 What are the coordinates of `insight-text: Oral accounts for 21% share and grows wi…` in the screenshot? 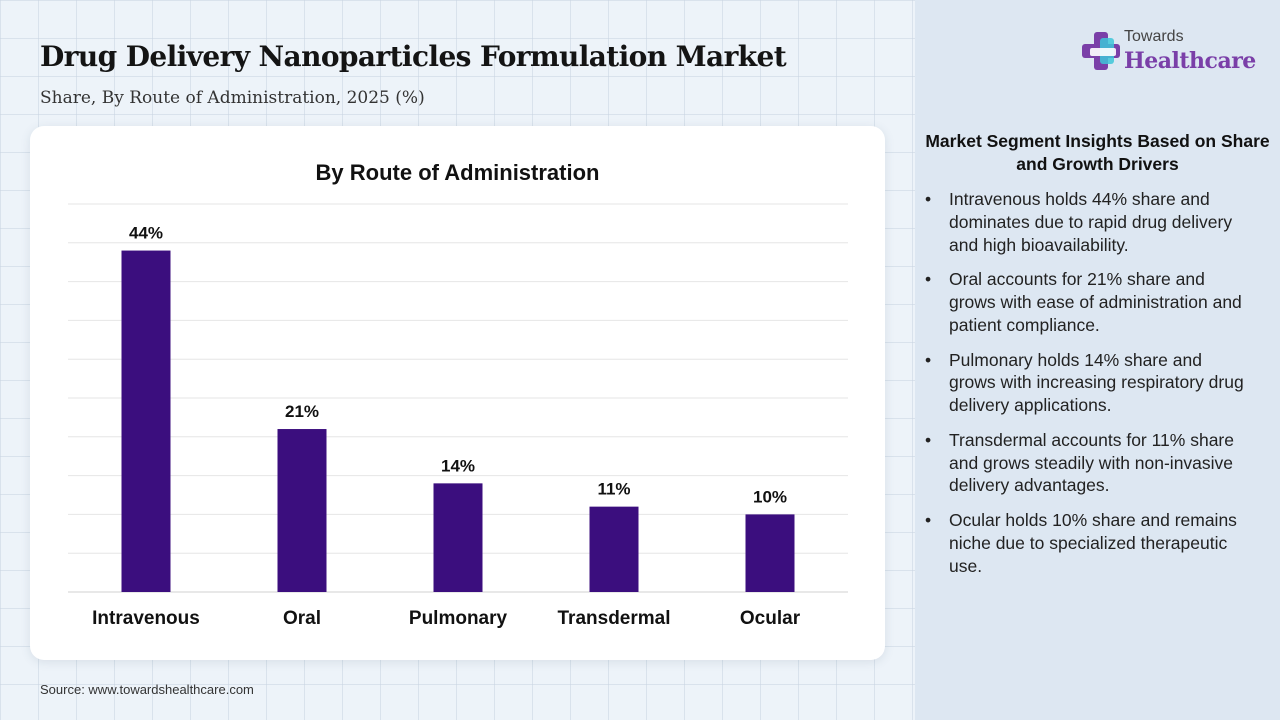 It's located at (1095, 302).